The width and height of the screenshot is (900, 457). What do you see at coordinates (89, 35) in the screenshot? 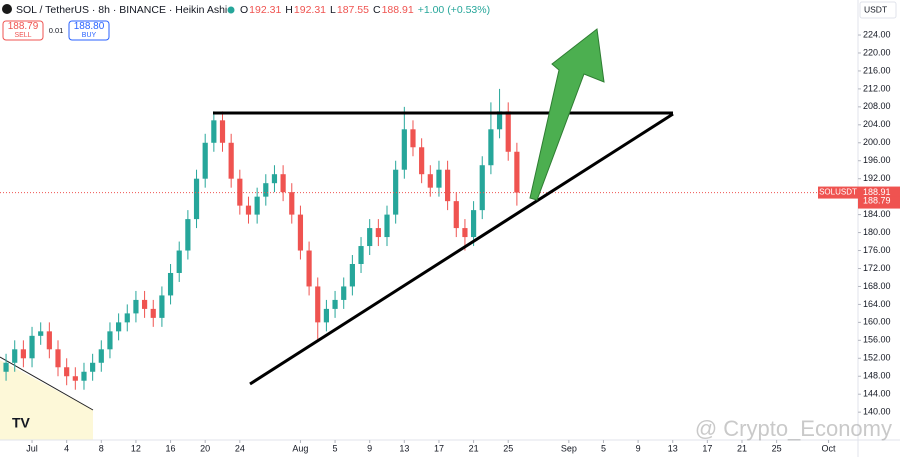
I see `buy-label: BUY` at bounding box center [89, 35].